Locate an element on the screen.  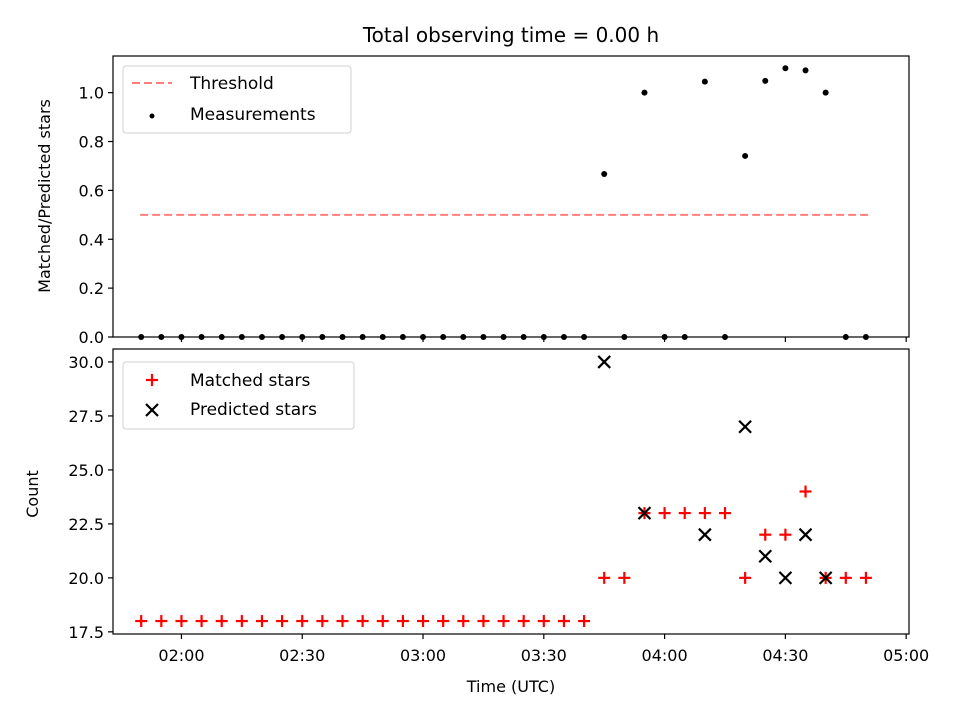
legend-predicted-swatch is located at coordinates (152, 410).